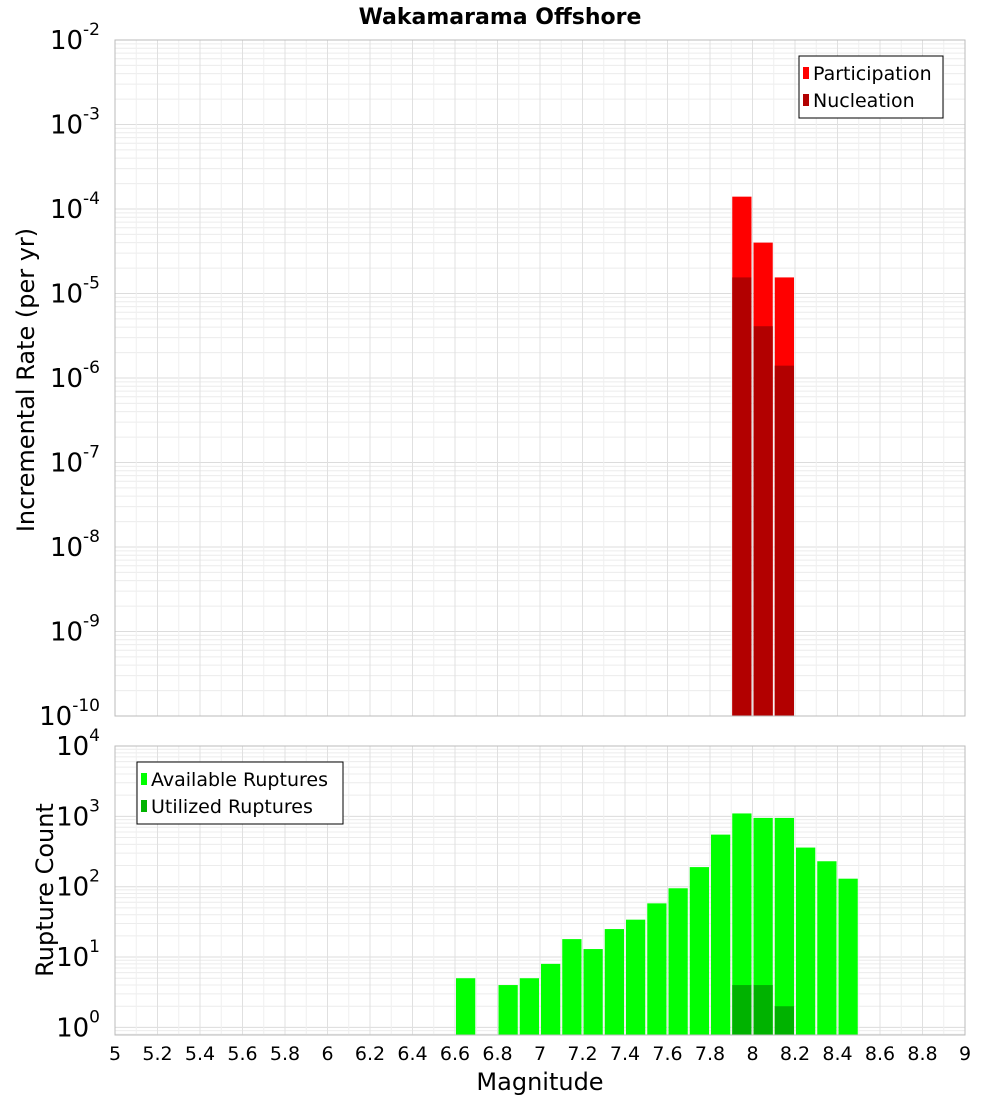 The height and width of the screenshot is (1100, 1000). Describe the element at coordinates (837, 1054) in the screenshot. I see `x-tick-label: 8.4` at that location.